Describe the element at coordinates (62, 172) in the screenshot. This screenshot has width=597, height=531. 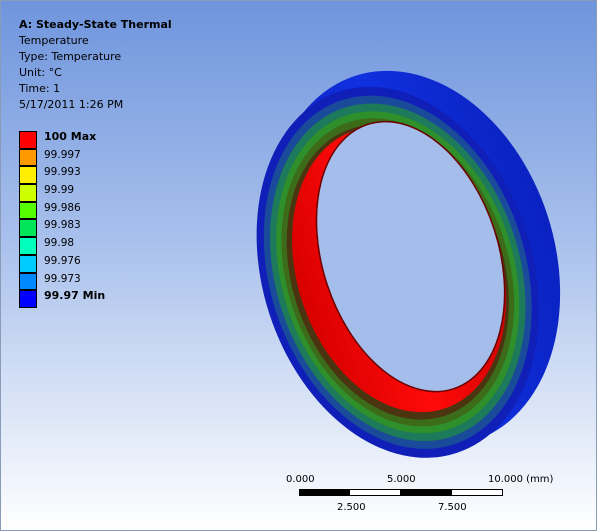
I see `legend-label: 99.993` at that location.